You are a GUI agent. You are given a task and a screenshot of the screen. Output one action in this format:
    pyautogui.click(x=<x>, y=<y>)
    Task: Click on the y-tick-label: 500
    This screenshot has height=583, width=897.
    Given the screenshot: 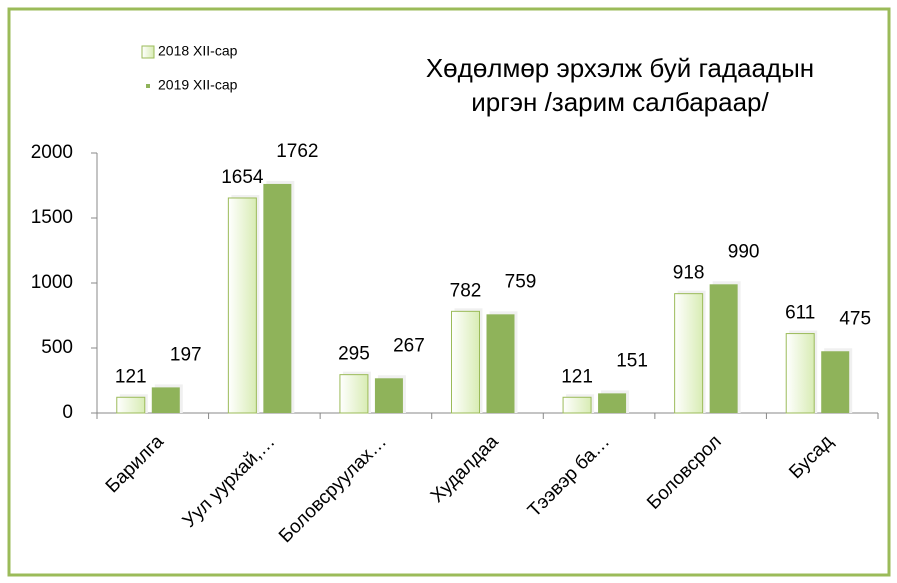 What is the action you would take?
    pyautogui.click(x=57, y=347)
    